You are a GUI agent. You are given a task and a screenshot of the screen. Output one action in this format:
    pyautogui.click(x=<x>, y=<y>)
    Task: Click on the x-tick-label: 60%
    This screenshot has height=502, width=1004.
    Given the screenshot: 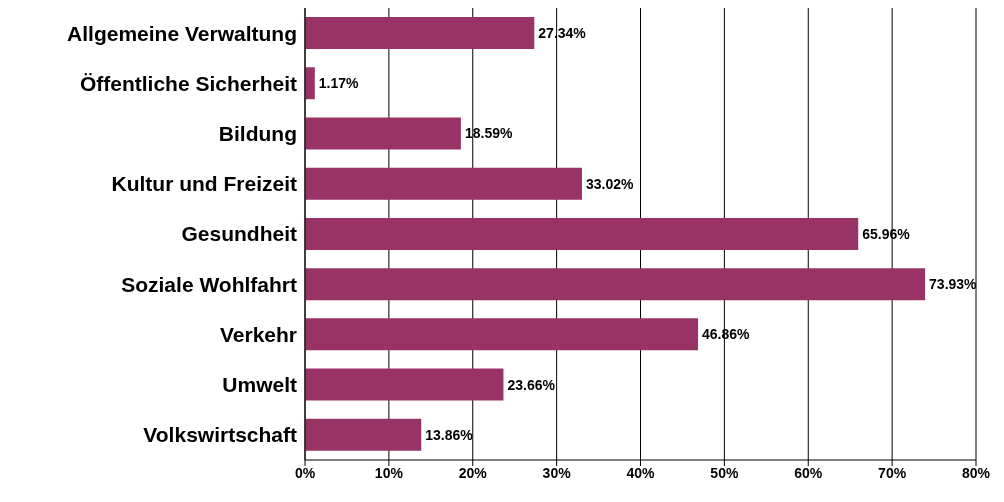 What is the action you would take?
    pyautogui.click(x=808, y=472)
    